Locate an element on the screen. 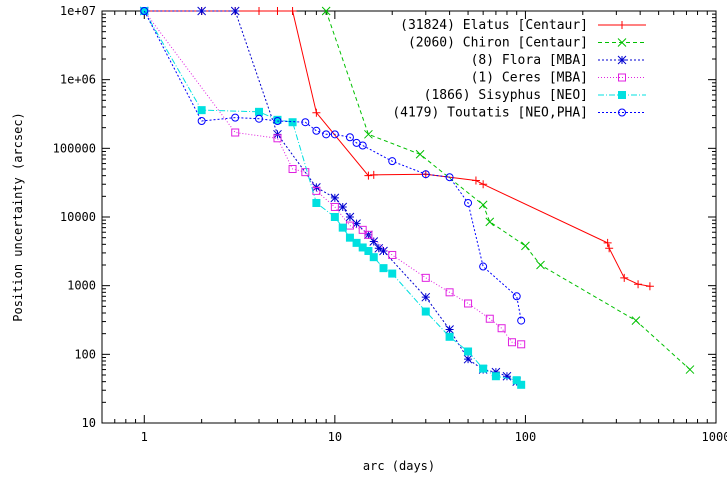 Image resolution: width=727 pixels, height=478 pixels. x-axis-title: arc (days) is located at coordinates (399, 466).